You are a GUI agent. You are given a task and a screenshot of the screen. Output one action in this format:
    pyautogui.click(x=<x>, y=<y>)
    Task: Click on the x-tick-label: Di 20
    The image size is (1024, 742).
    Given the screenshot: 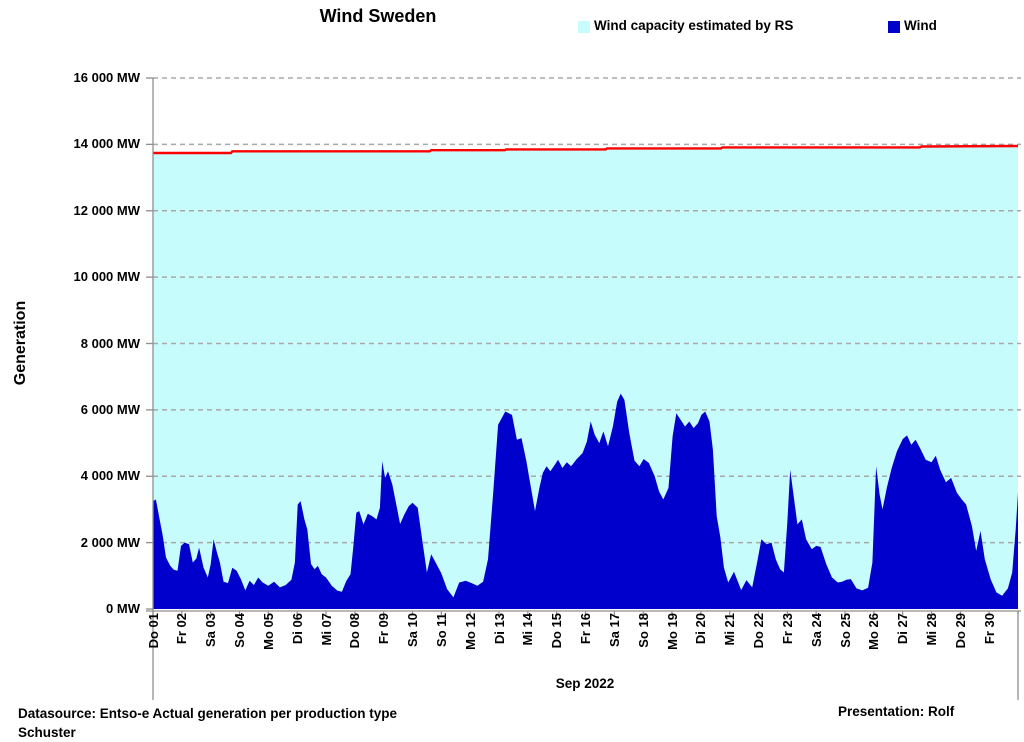 What is the action you would take?
    pyautogui.click(x=701, y=629)
    